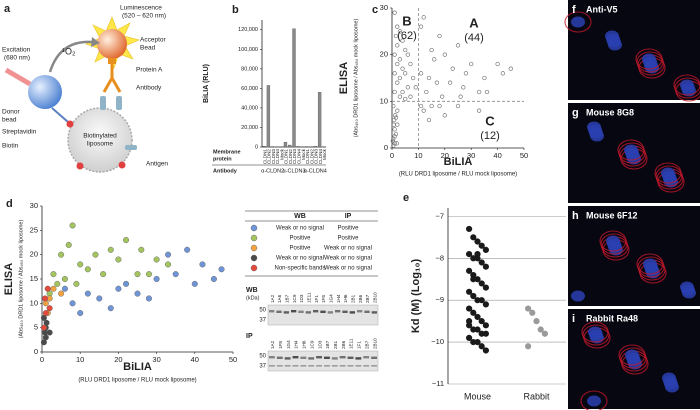  Describe the element at coordinates (7, 9) in the screenshot. I see `panel-label: a` at that location.